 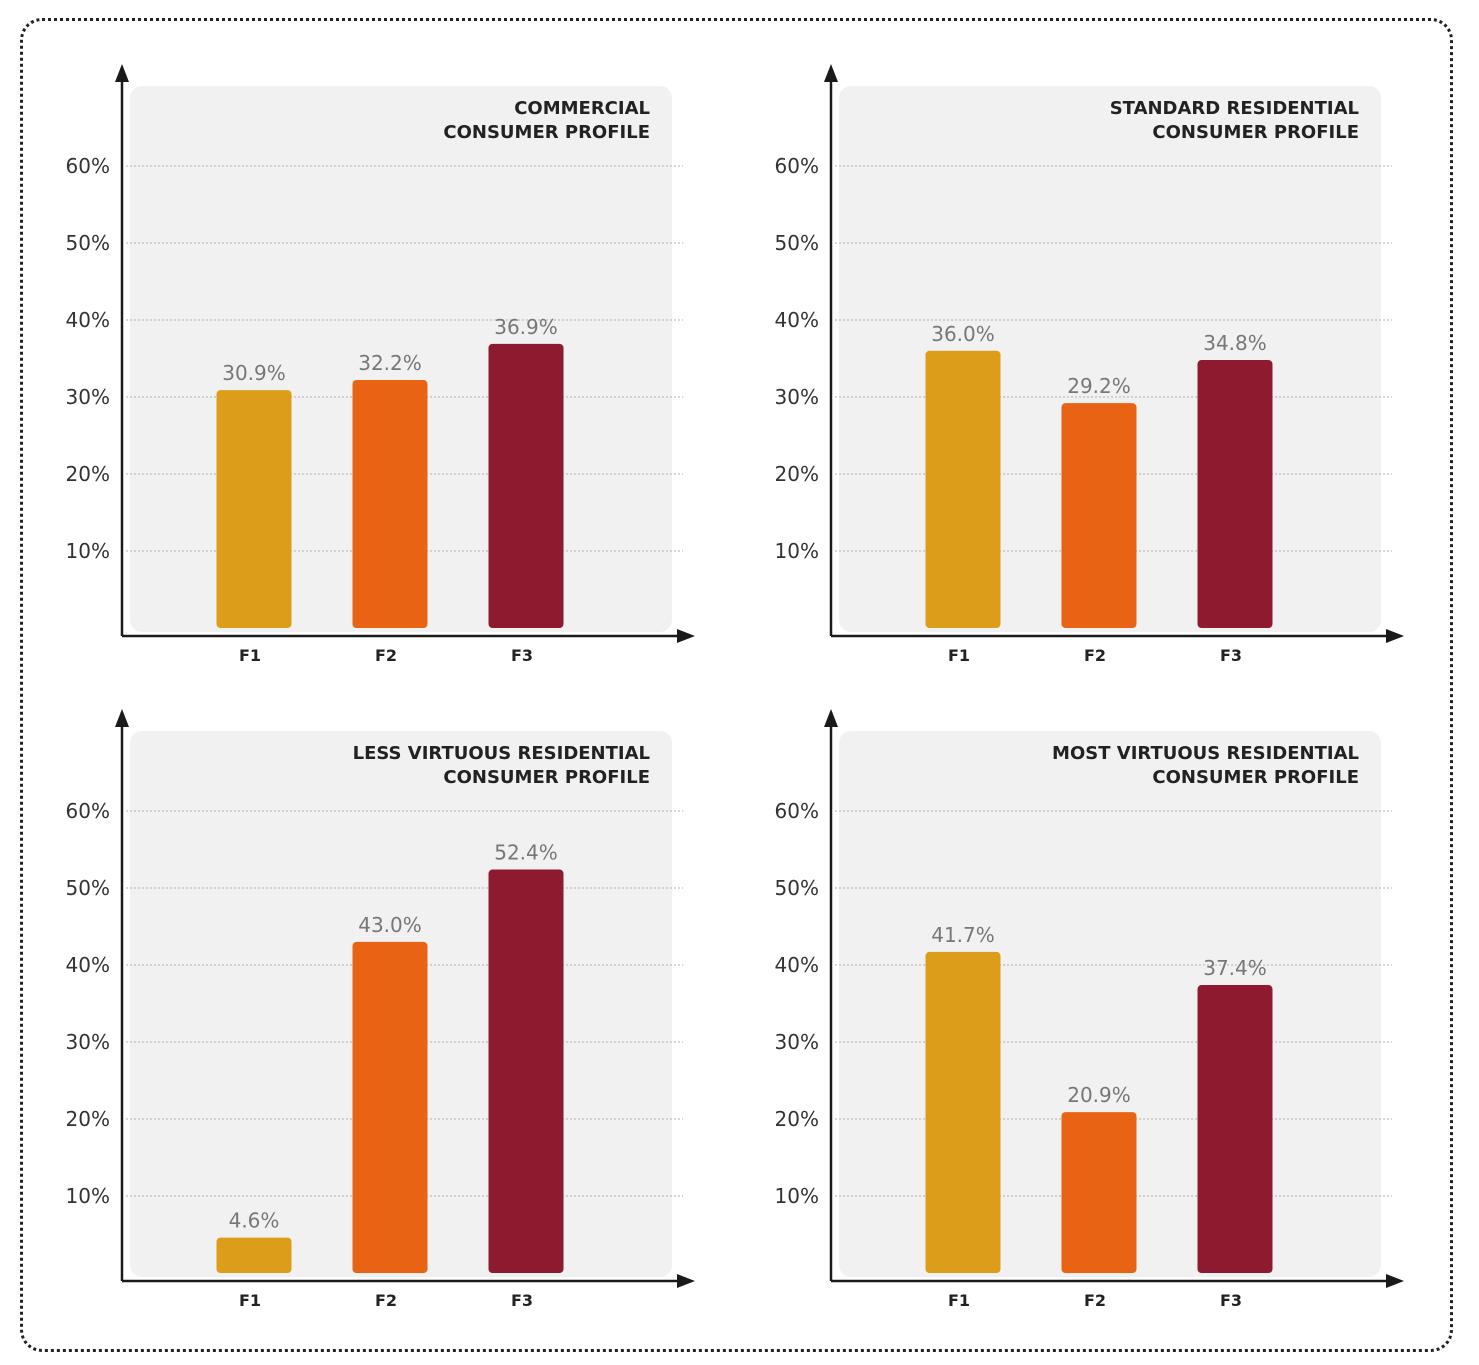 What do you see at coordinates (1234, 108) in the screenshot?
I see `chart-title: STANDARD RESIDENTIAL` at bounding box center [1234, 108].